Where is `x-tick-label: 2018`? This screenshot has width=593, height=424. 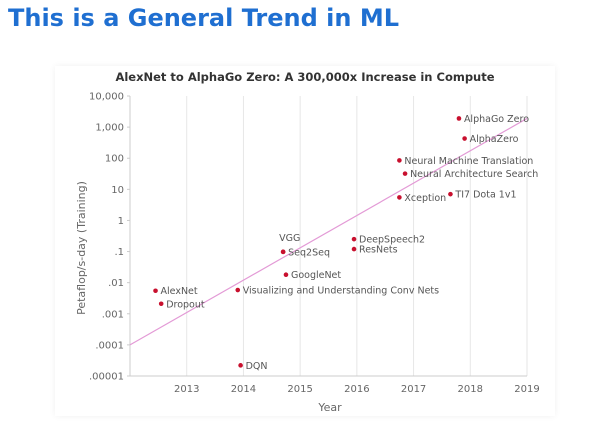 x-tick-label: 2018 is located at coordinates (470, 389).